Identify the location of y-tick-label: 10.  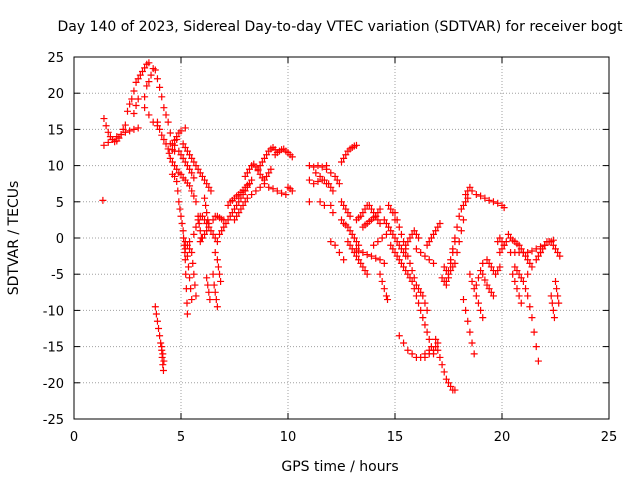
(55, 167).